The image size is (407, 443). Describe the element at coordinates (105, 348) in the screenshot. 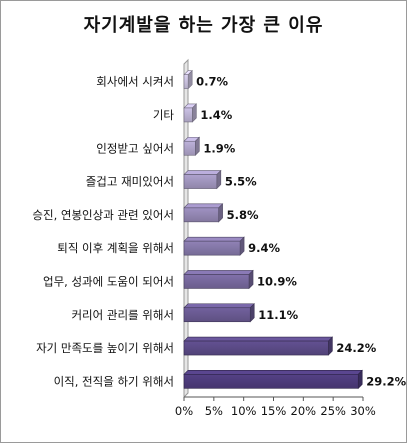

I see `category-label-8: 자기 만족도를 높이기 위해서` at that location.